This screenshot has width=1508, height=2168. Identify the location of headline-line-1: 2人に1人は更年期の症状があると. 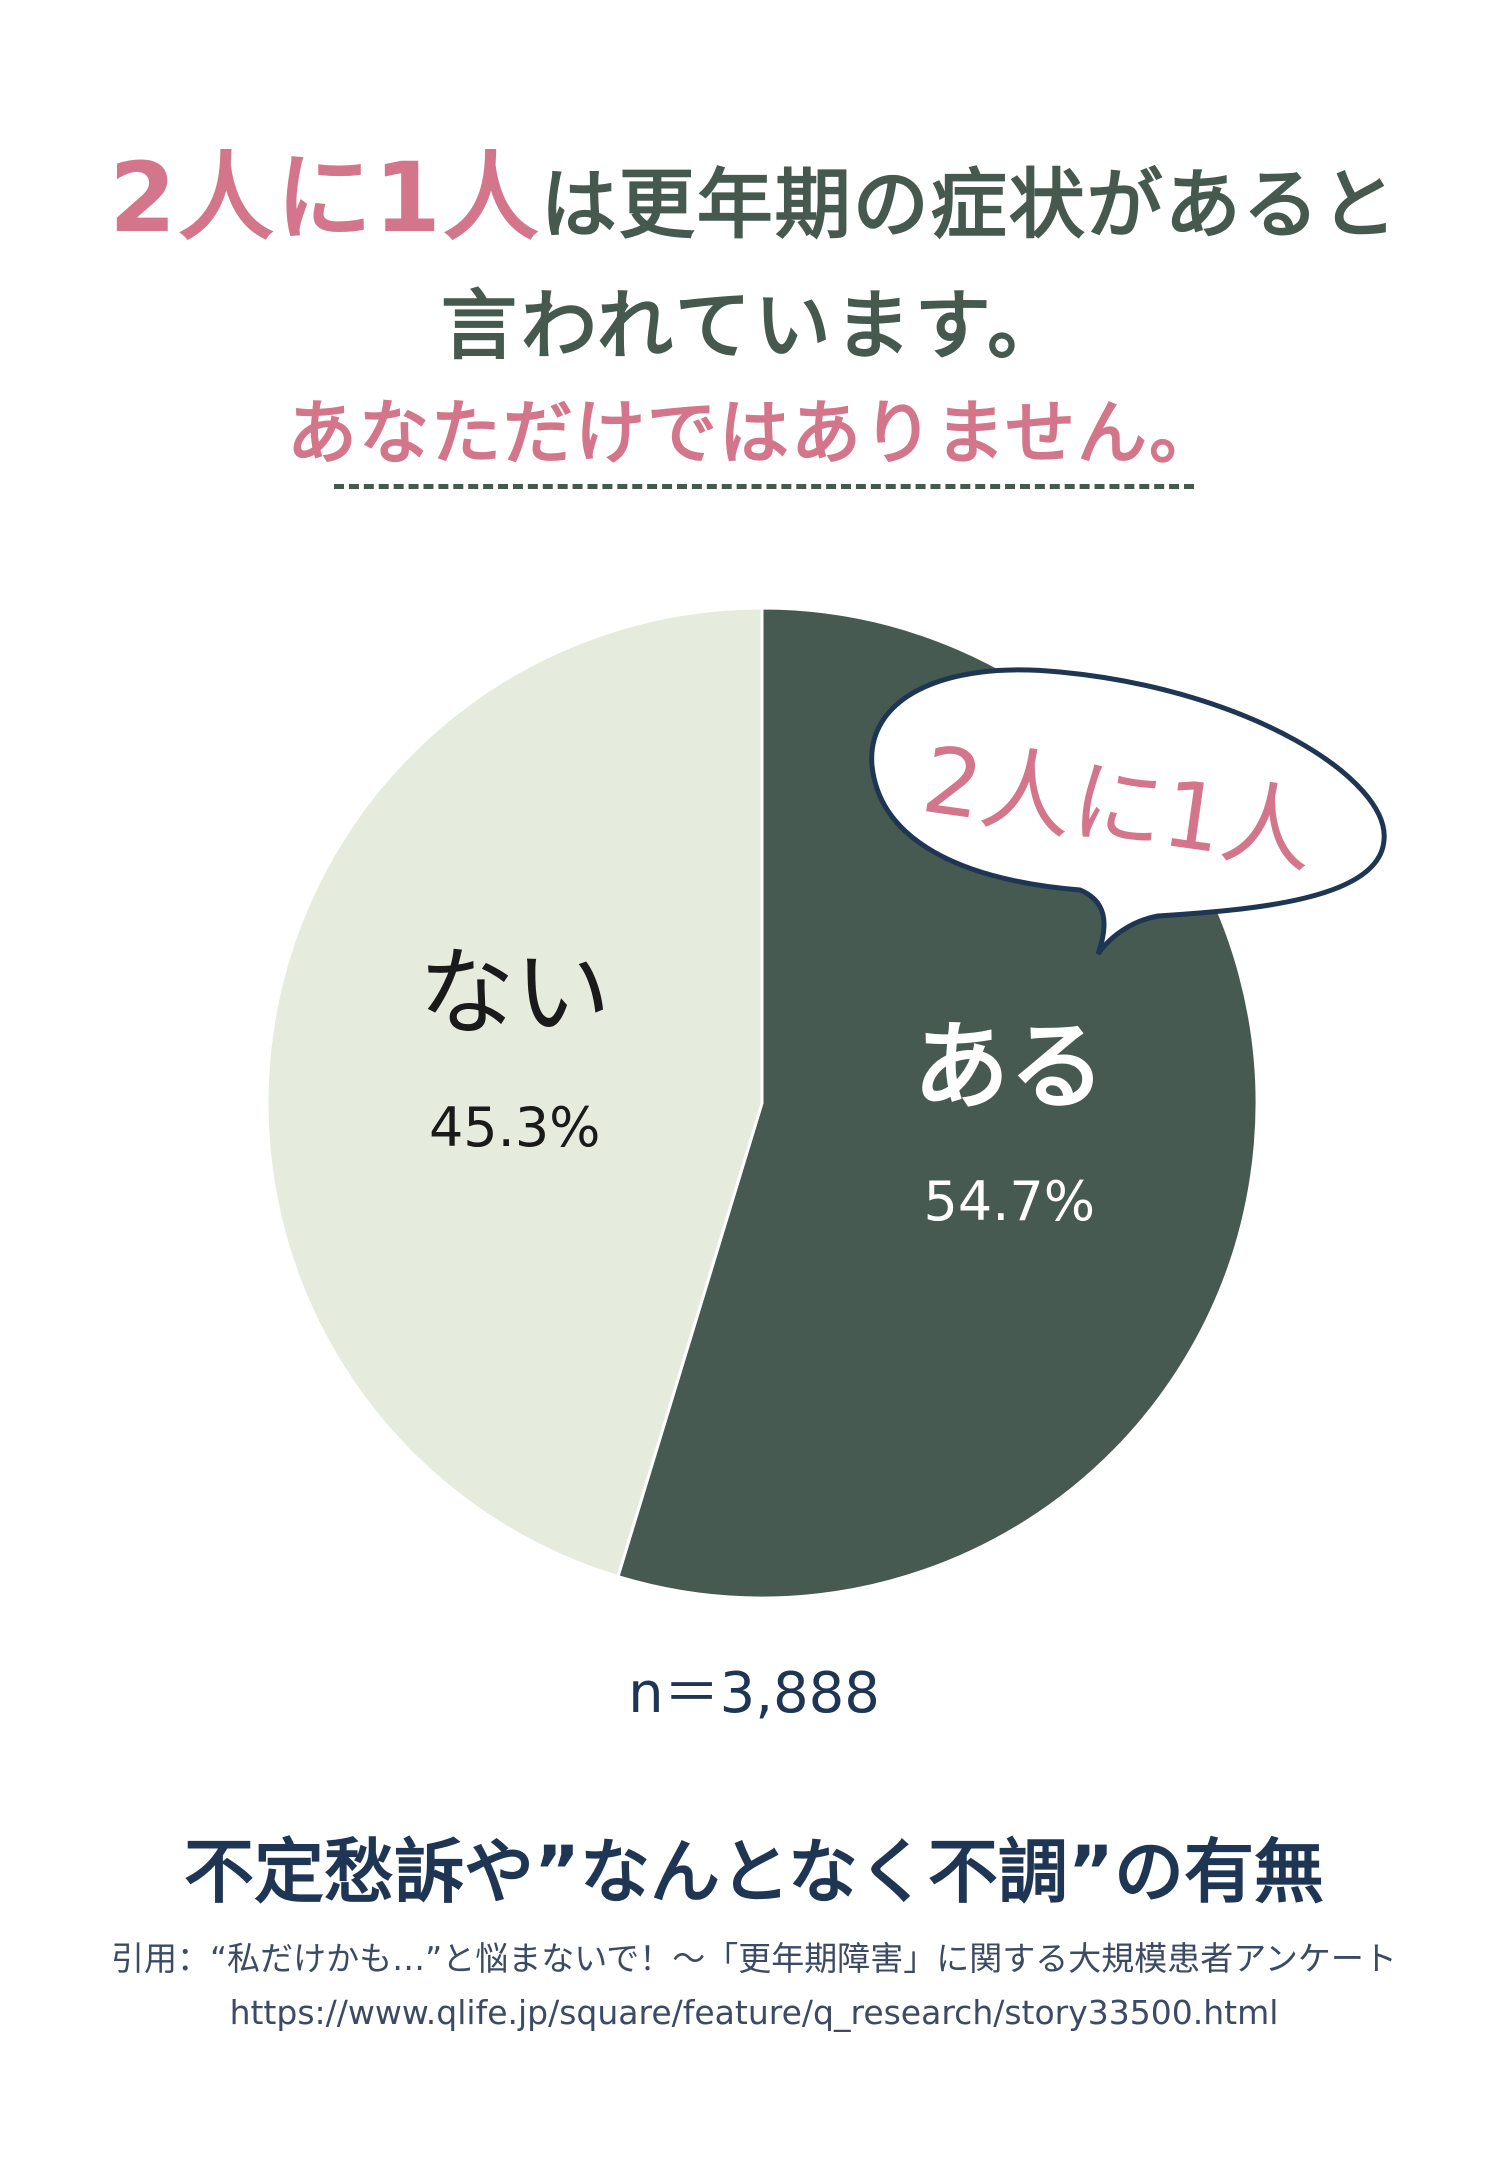
(754, 198).